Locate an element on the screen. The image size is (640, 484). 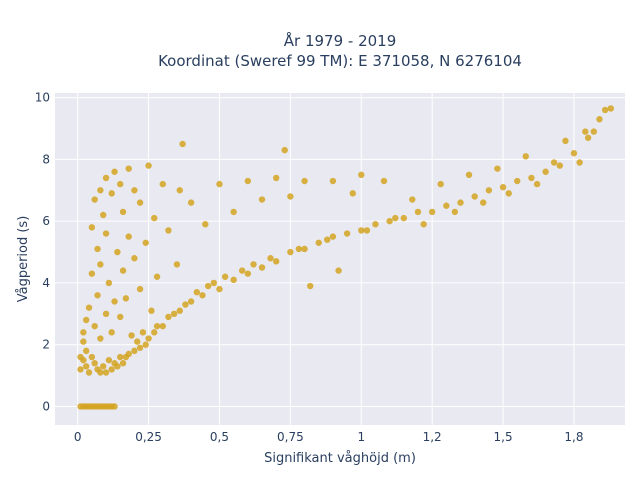
y-tick-label: 2 is located at coordinates (46, 345).